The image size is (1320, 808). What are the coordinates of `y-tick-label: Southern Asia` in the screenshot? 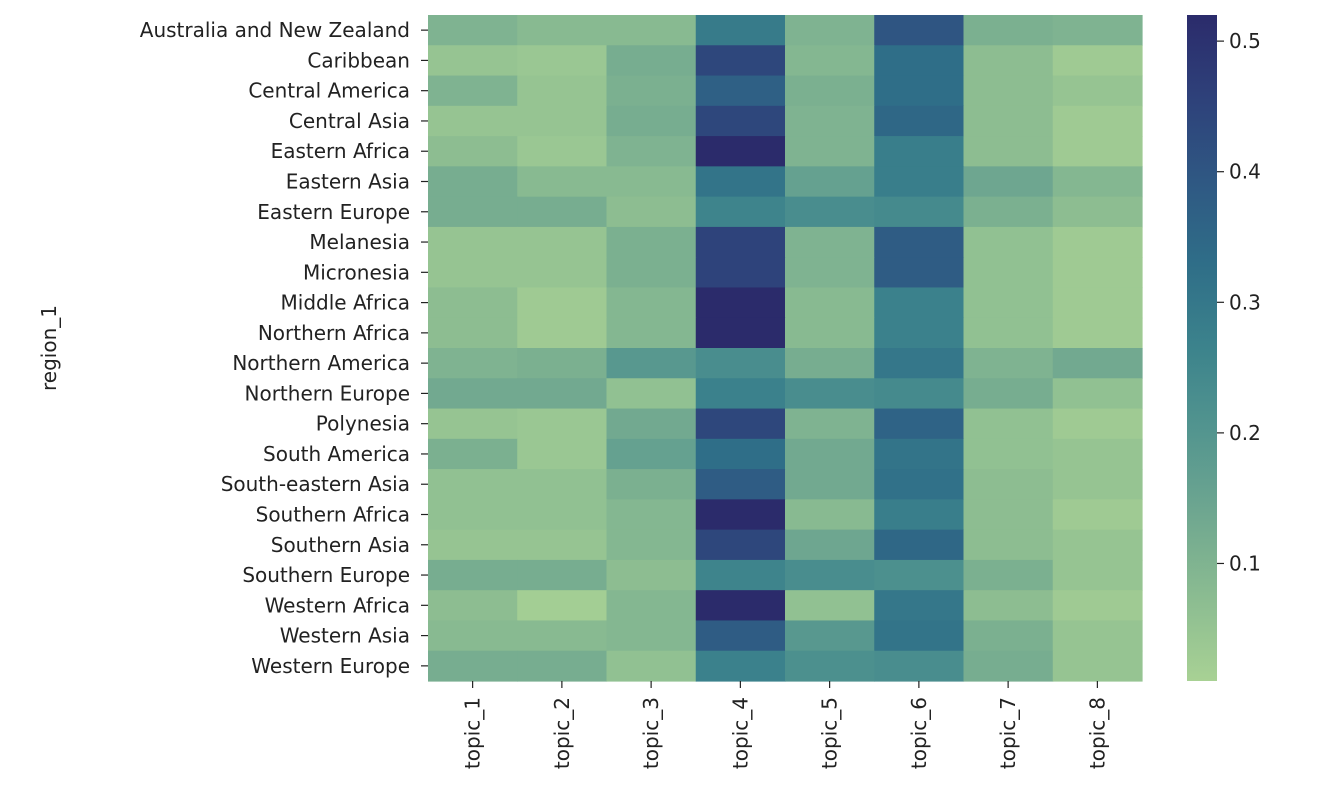 It's located at (340, 545).